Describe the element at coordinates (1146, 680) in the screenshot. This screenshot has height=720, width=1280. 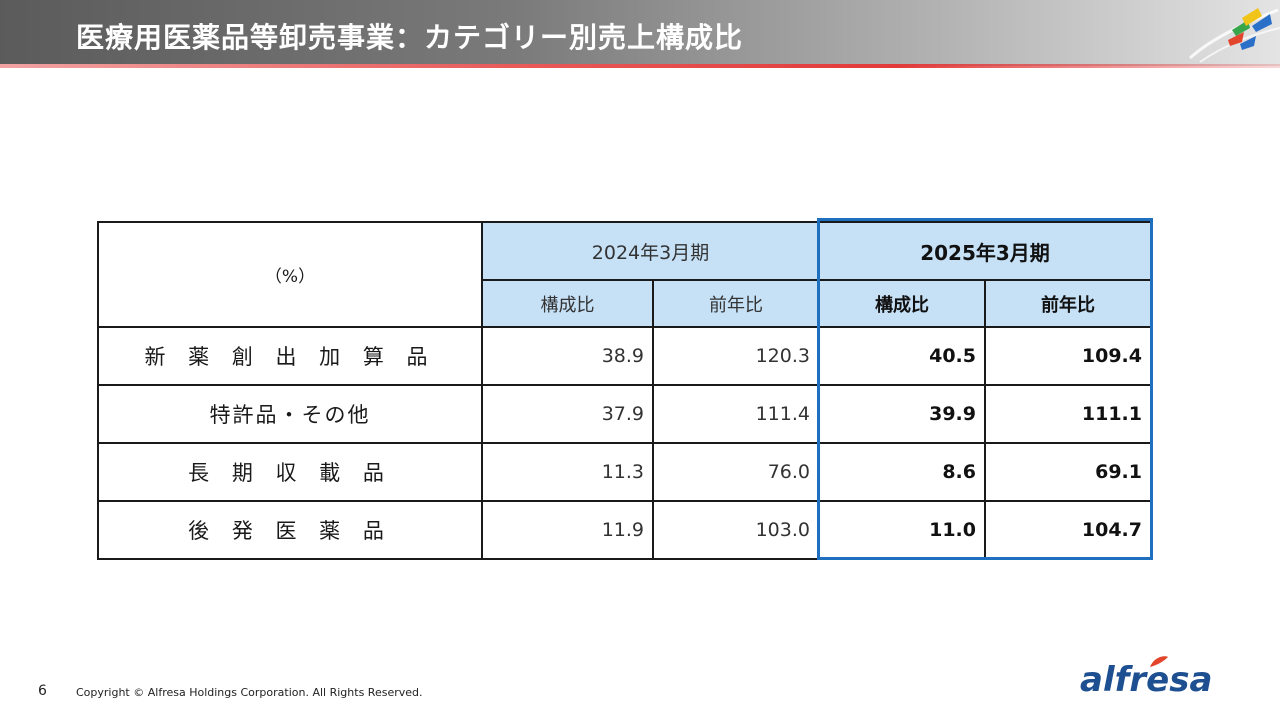
I see `alfresa-logo: alfresa` at that location.